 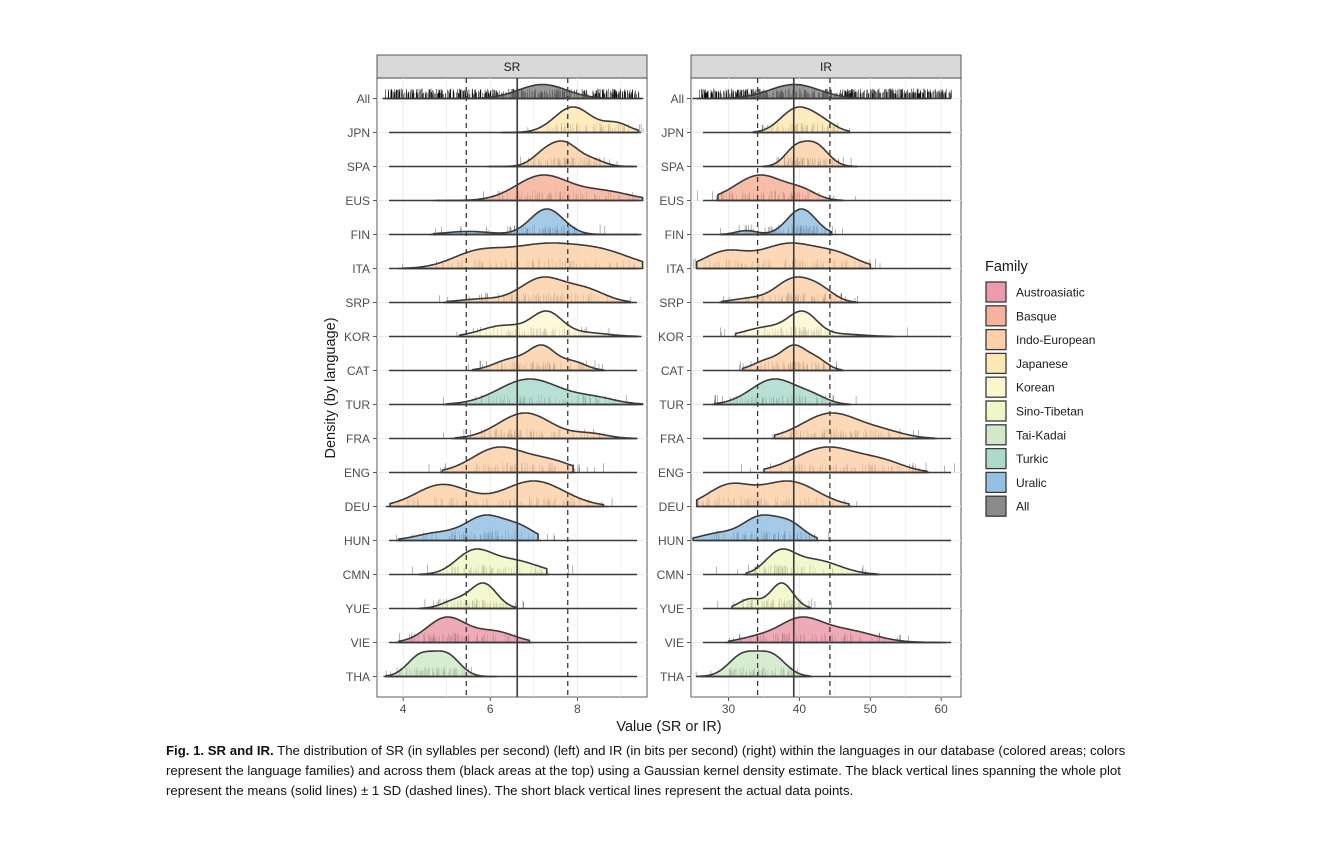 I want to click on ridge-sr-deu, so click(x=511, y=494).